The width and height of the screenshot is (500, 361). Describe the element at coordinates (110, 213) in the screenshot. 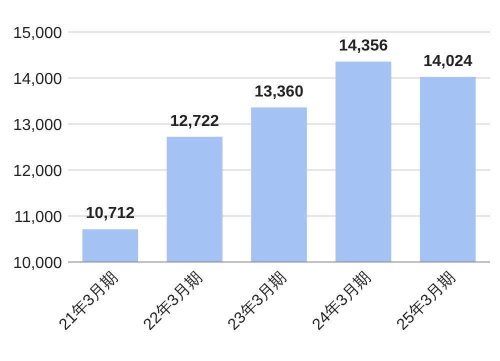

I see `data-label: 10,712` at that location.